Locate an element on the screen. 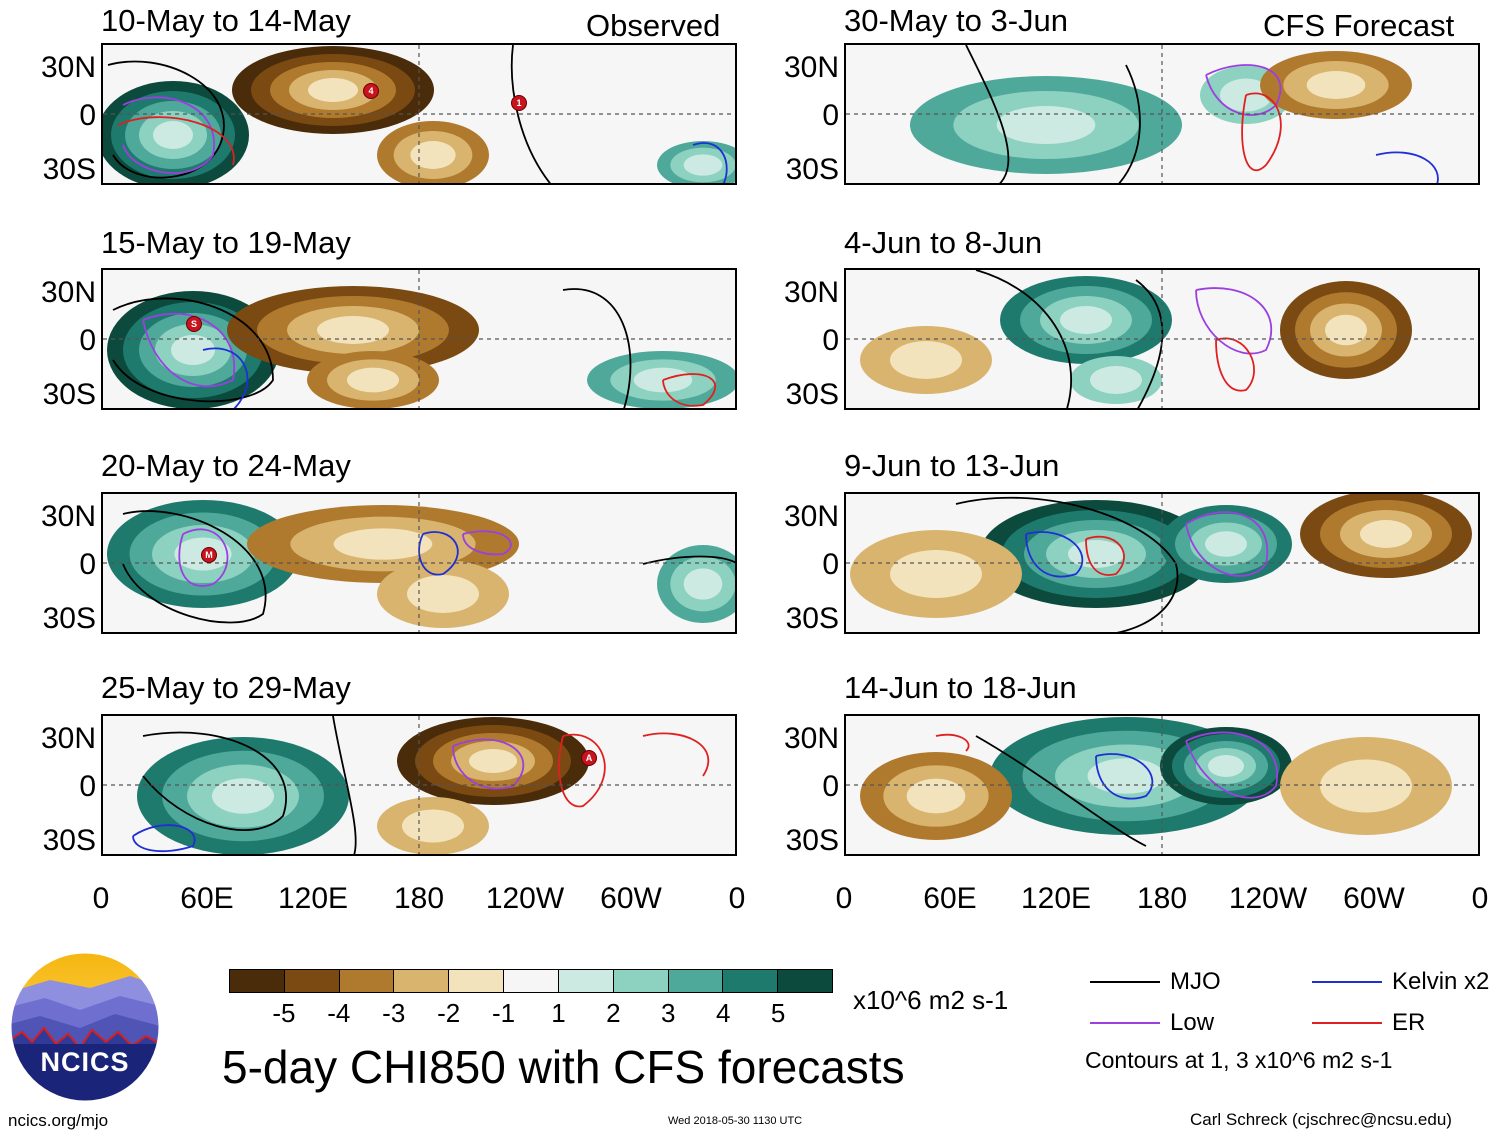 Image resolution: width=1510 pixels, height=1137 pixels. panel-title: 10-May to 14-May is located at coordinates (226, 20).